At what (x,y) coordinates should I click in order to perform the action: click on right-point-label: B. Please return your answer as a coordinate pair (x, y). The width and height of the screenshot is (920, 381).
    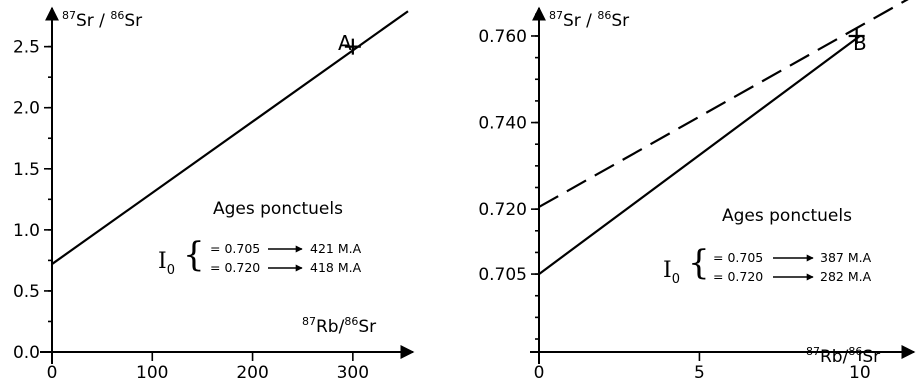
    Looking at the image, I should click on (860, 43).